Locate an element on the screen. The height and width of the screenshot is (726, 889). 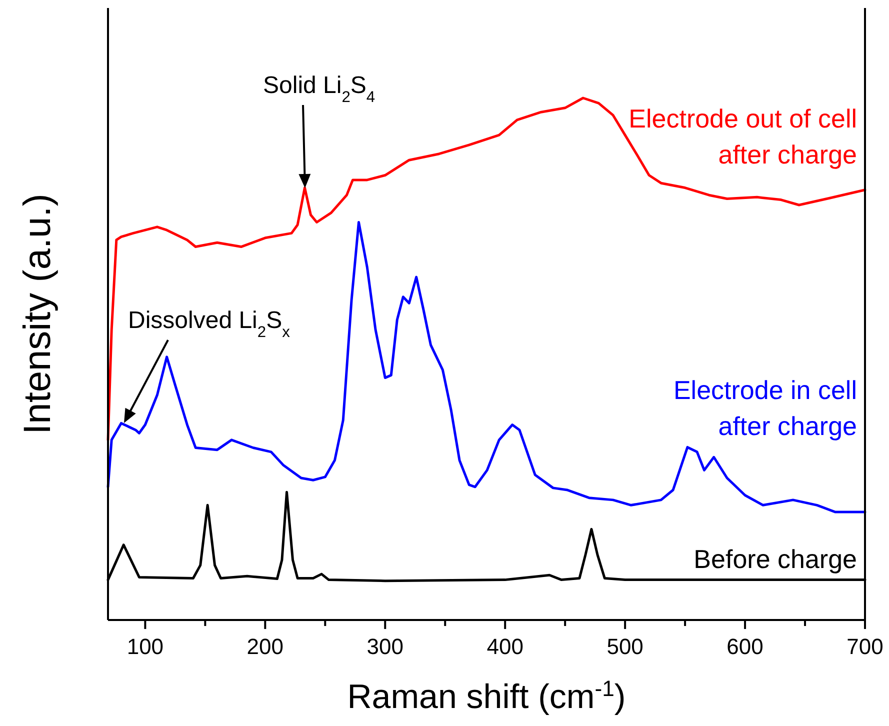
annotation: Solid Li$_{2}$S$_{4}$ is located at coordinates (319, 89).